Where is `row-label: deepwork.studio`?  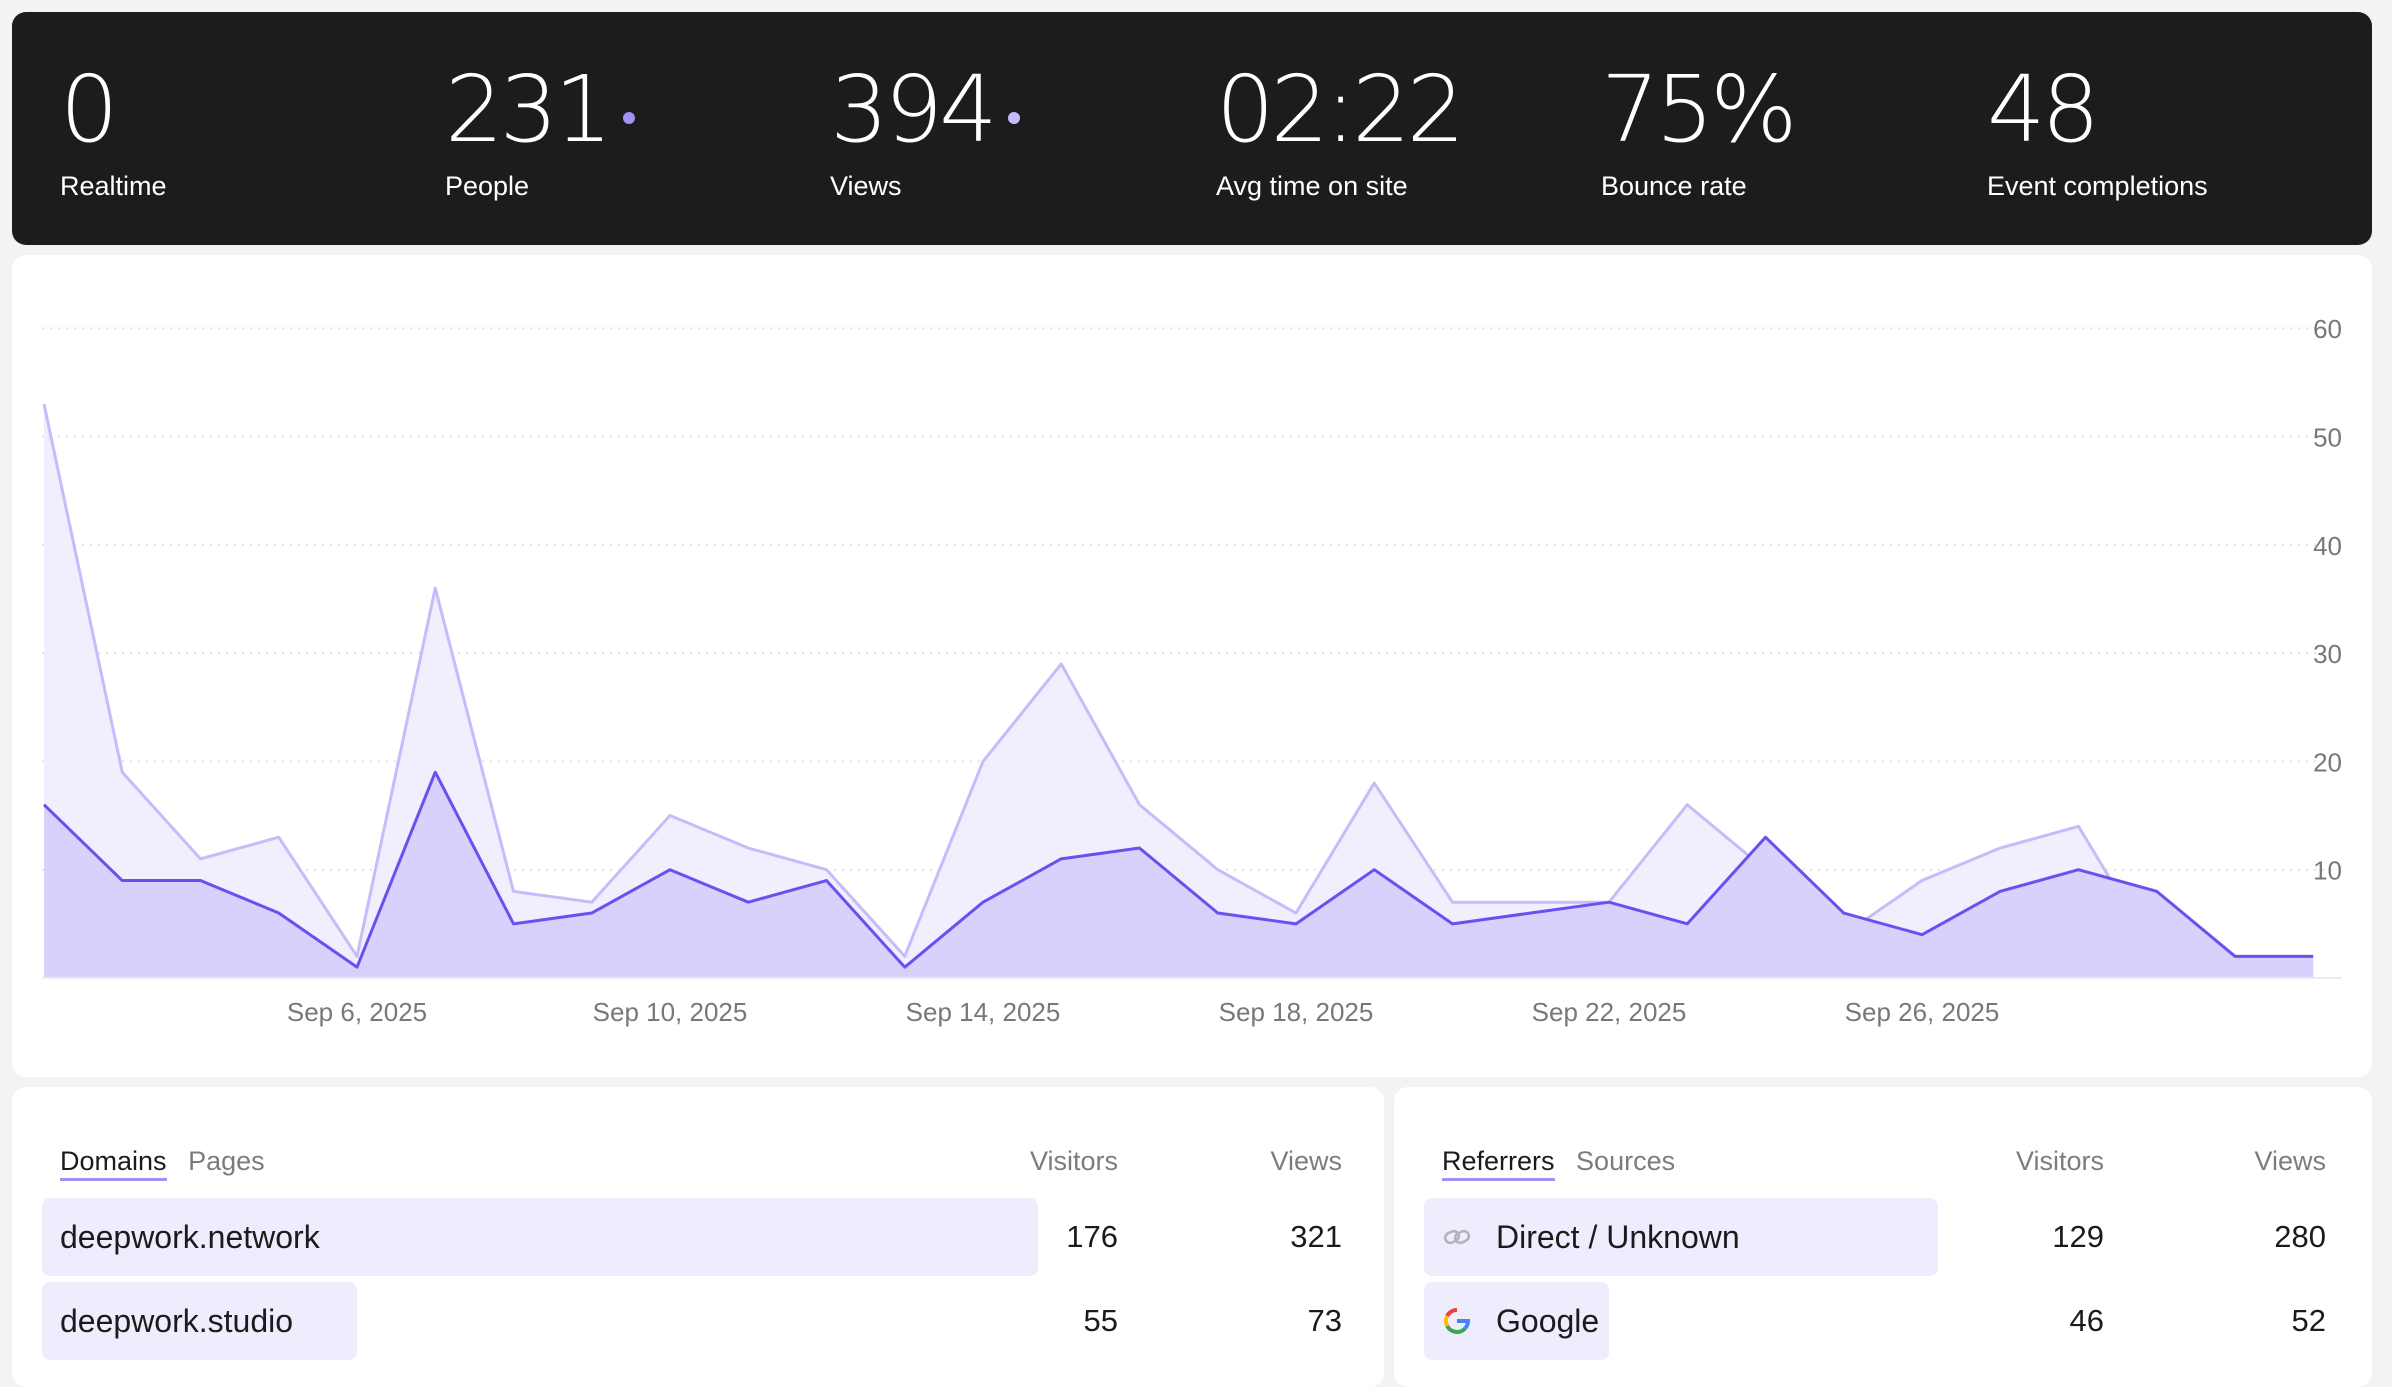 row-label: deepwork.studio is located at coordinates (177, 1321).